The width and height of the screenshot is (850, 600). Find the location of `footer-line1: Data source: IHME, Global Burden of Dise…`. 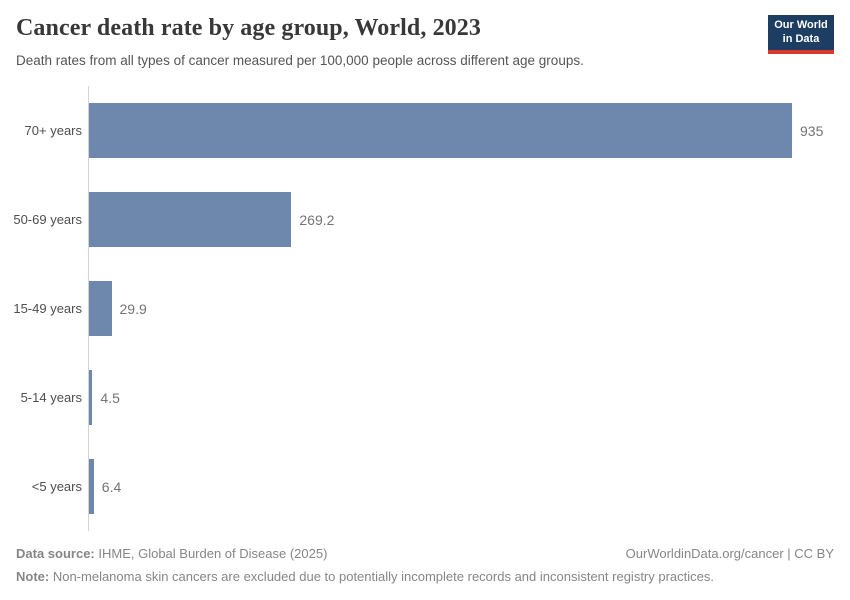

footer-line1: Data source: IHME, Global Burden of Dise… is located at coordinates (425, 554).